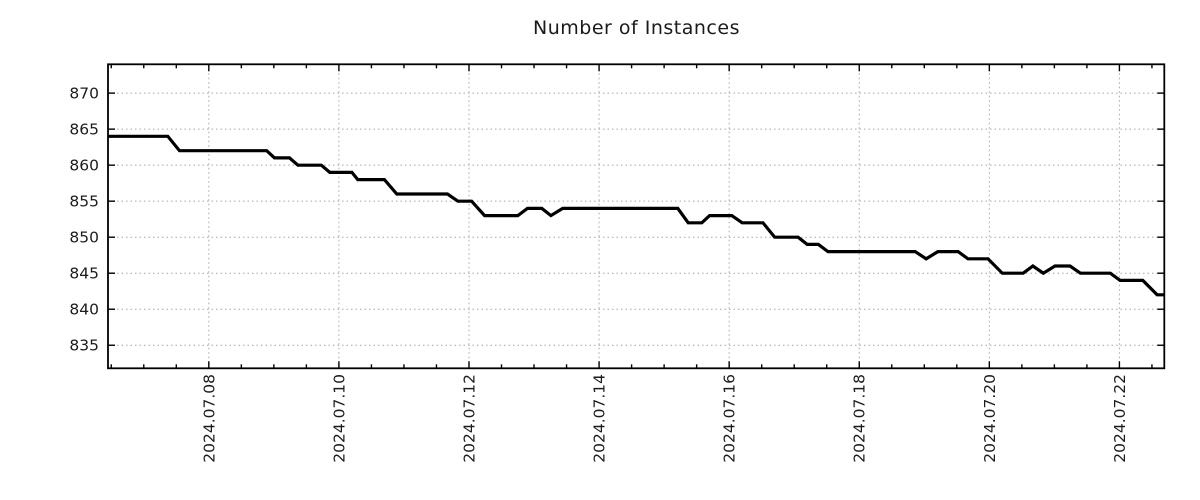 Image resolution: width=1200 pixels, height=500 pixels. What do you see at coordinates (84, 202) in the screenshot?
I see `y-tick-label: 855` at bounding box center [84, 202].